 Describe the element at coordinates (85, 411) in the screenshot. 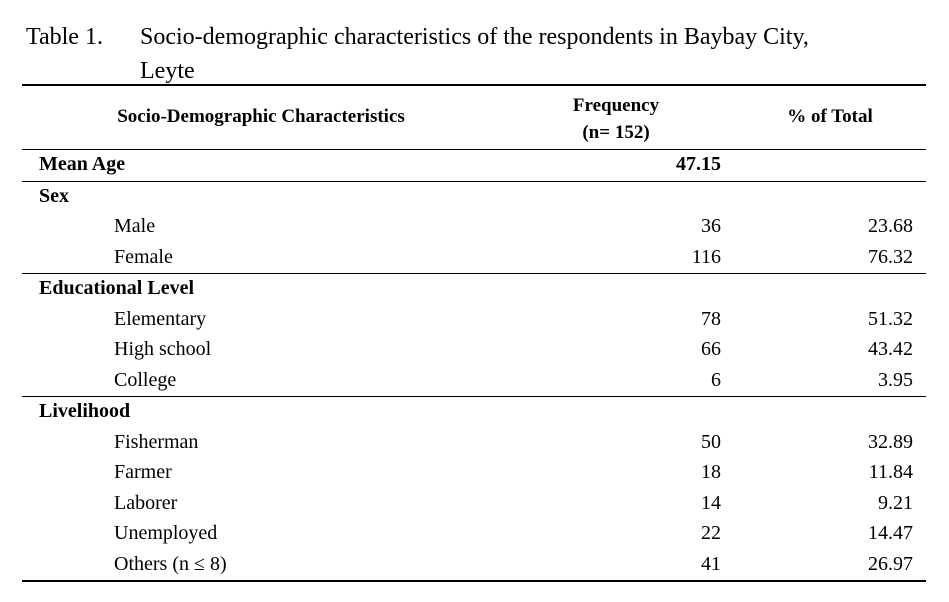

I see `group-label: Livelihood` at that location.